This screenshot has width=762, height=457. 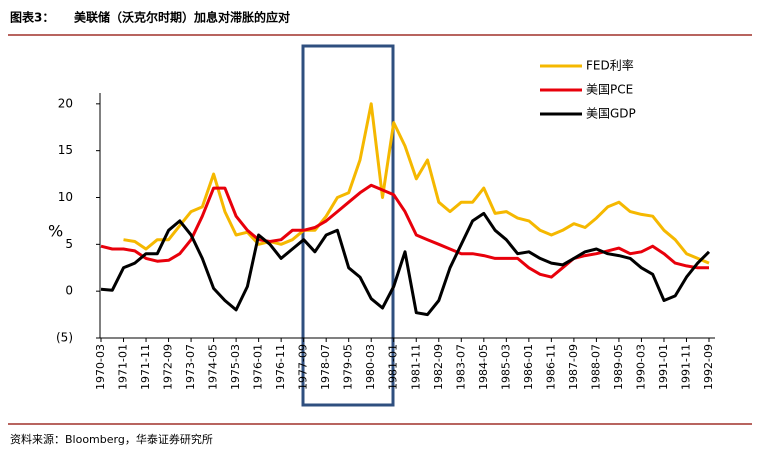 I want to click on x-tick-label: 1991-01, so click(x=663, y=367).